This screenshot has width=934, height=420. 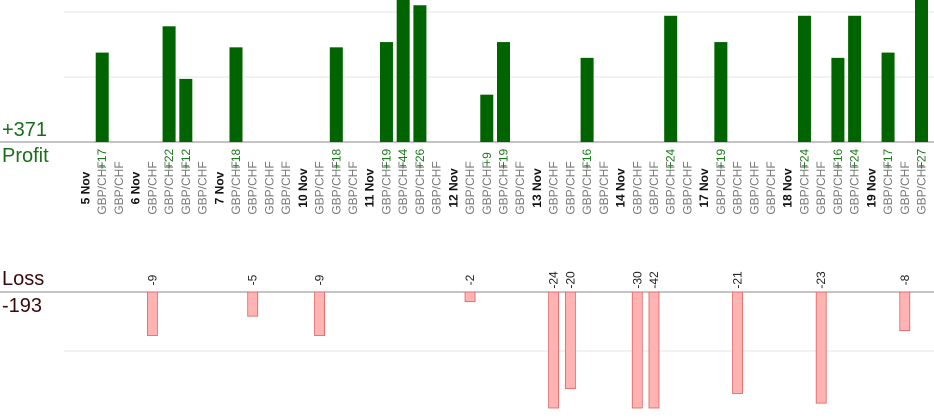 What do you see at coordinates (738, 280) in the screenshot?
I see `loss-value-label: -21` at bounding box center [738, 280].